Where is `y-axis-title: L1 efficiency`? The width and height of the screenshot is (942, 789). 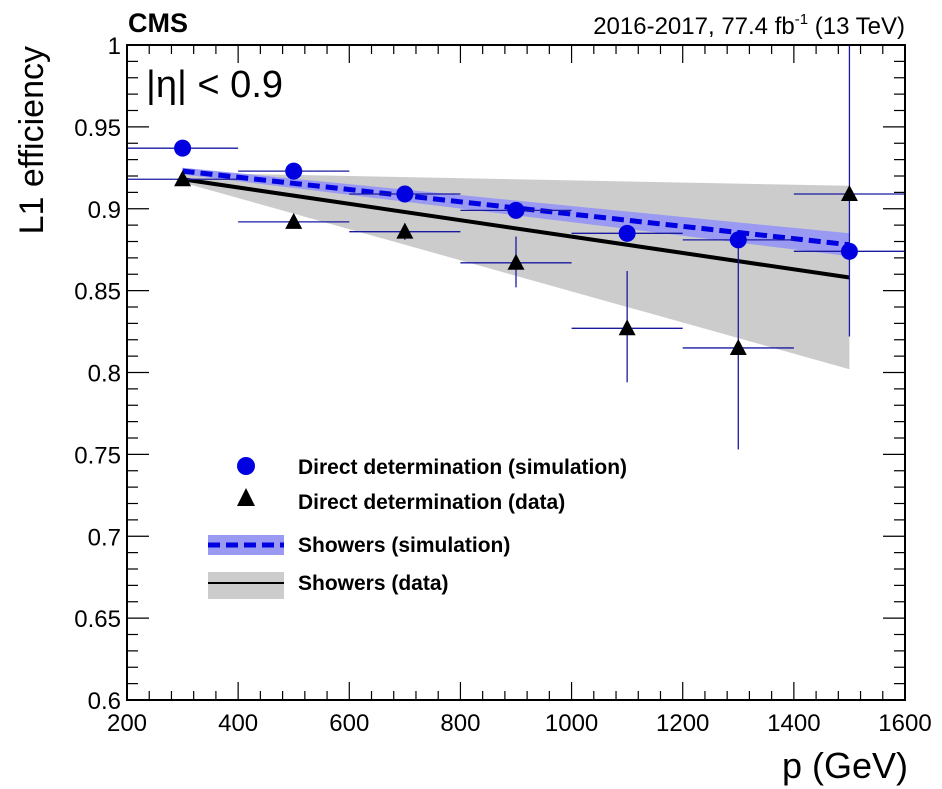
y-axis-title: L1 efficiency is located at coordinates (32, 140).